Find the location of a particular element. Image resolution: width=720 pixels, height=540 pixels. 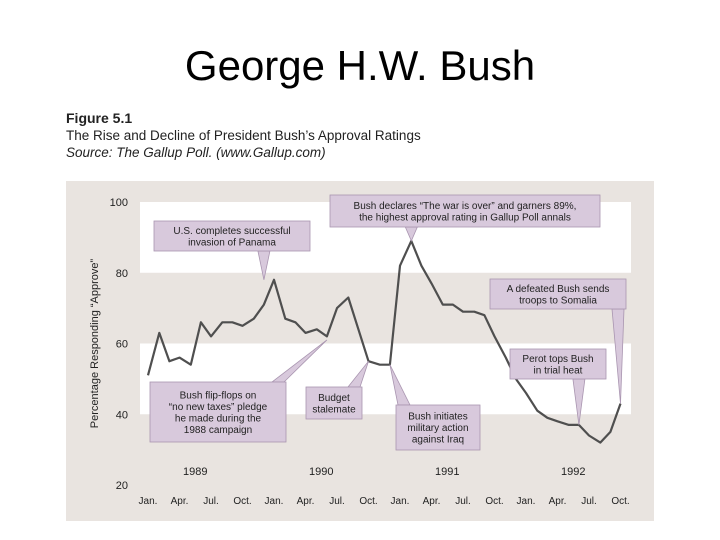

callout-text: in trial heat is located at coordinates (558, 370).